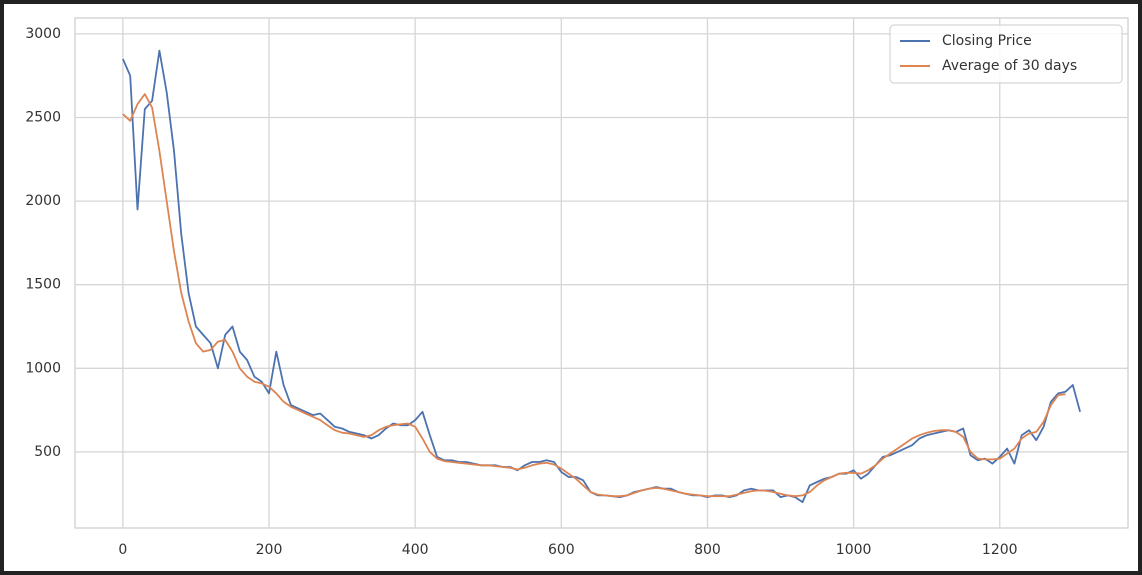  I want to click on x-tick-label: 400, so click(415, 550).